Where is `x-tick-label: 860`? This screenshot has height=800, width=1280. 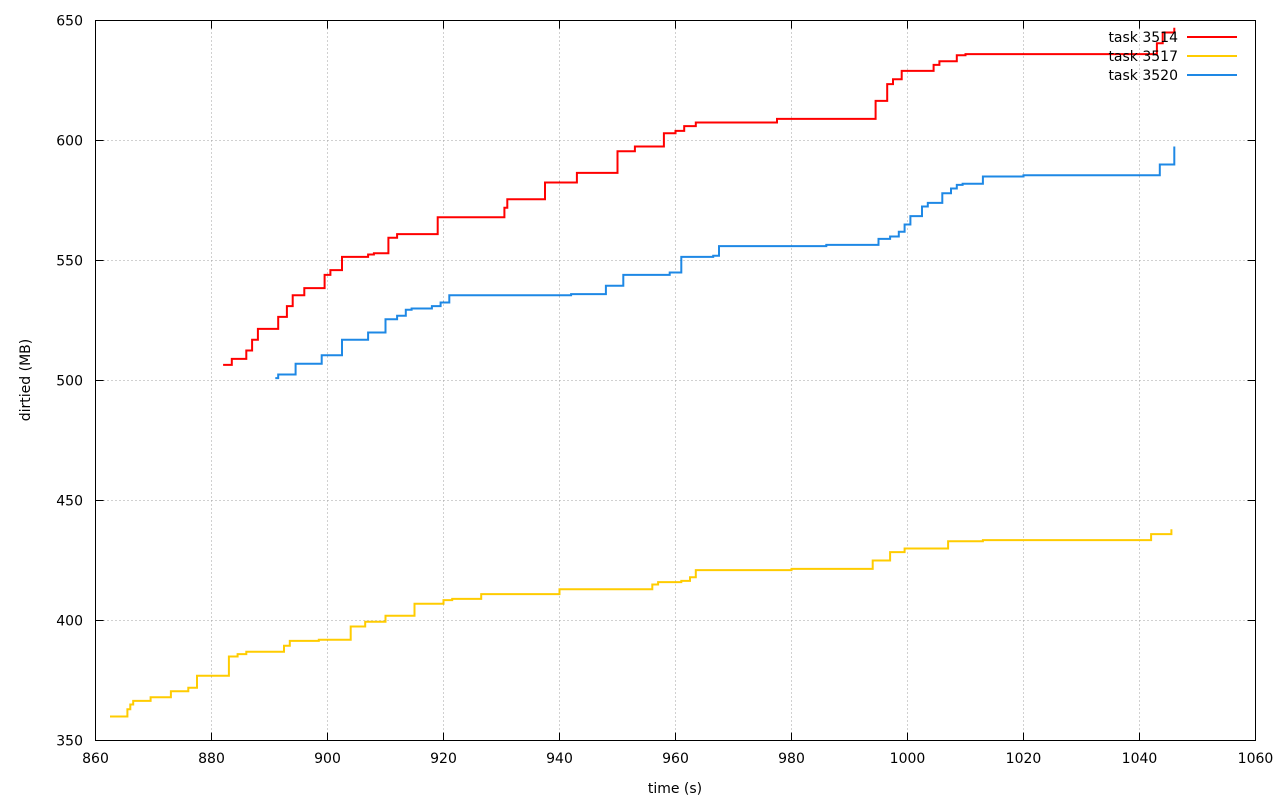
x-tick-label: 860 is located at coordinates (95, 759).